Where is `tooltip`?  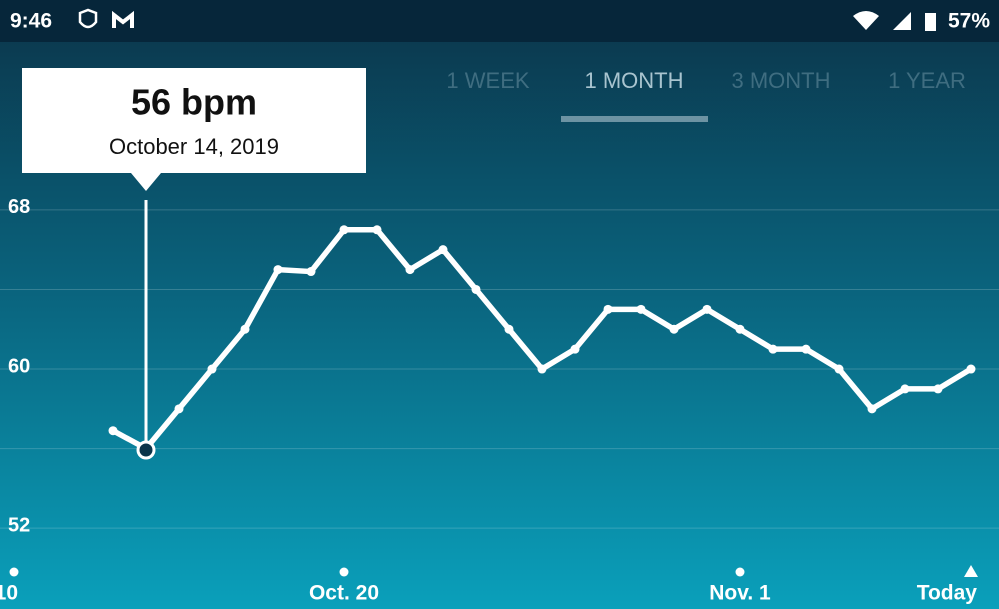
tooltip is located at coordinates (194, 129).